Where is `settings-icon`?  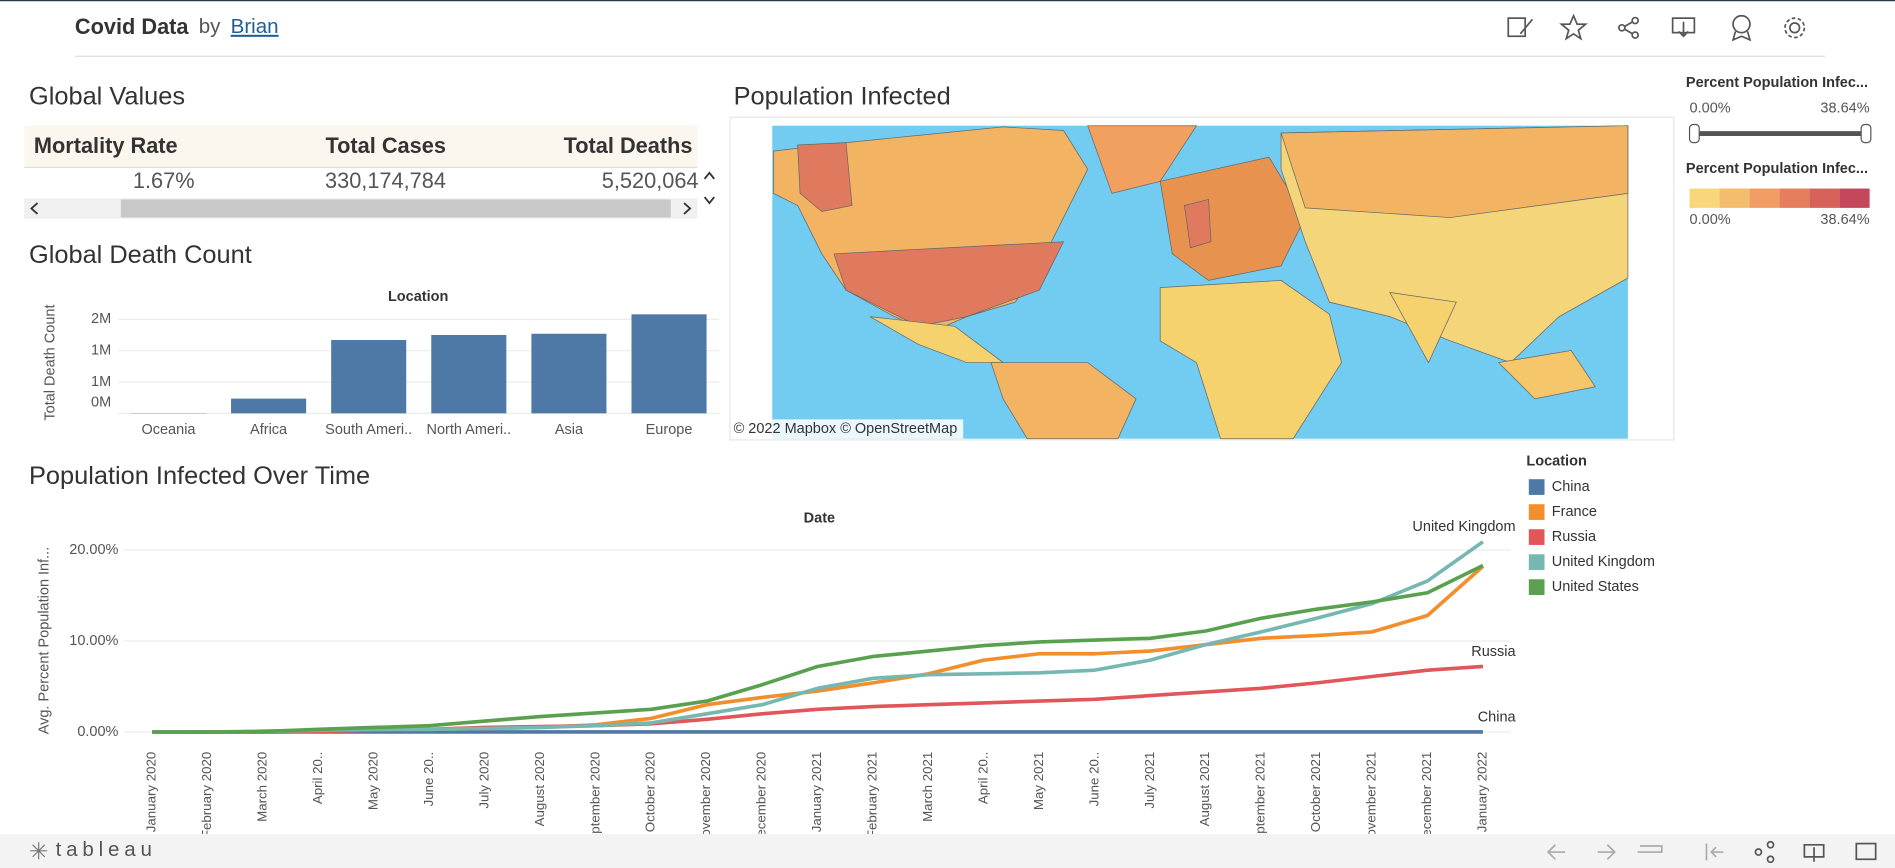
settings-icon is located at coordinates (1795, 28).